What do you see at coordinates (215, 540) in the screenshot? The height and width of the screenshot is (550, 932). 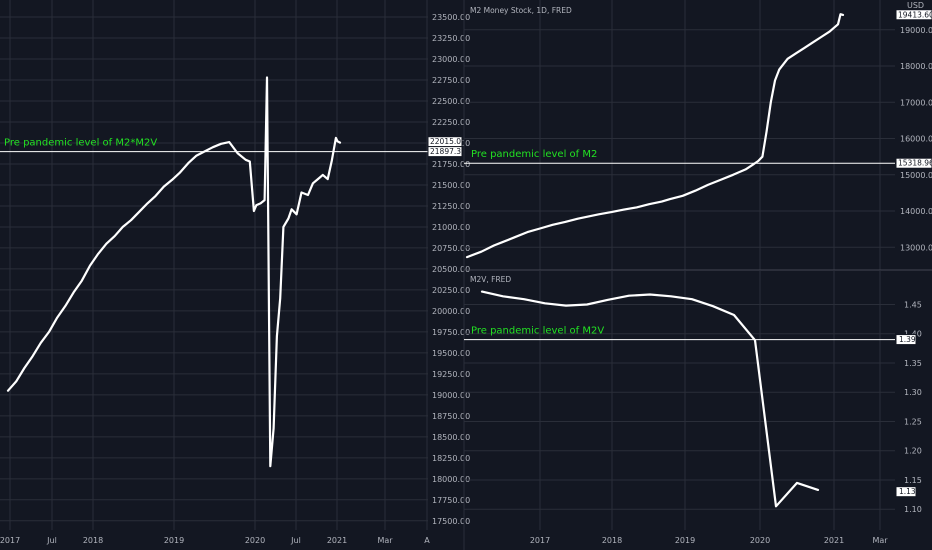 I see `left-x-axis: 2017 Jul 2018 2019 2020 Jul 2021 Mar A` at bounding box center [215, 540].